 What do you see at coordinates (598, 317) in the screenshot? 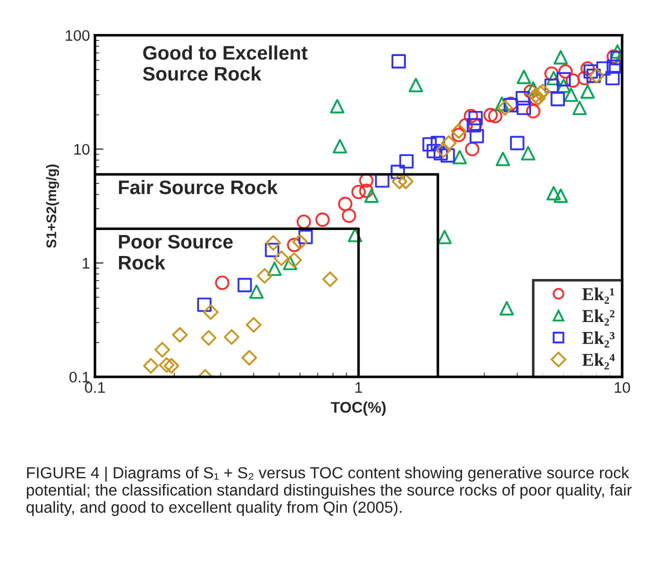
I see `legend-label: Ek₂²` at bounding box center [598, 317].